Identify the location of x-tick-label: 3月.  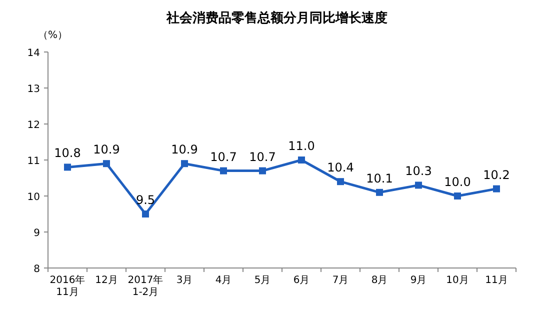
(184, 280).